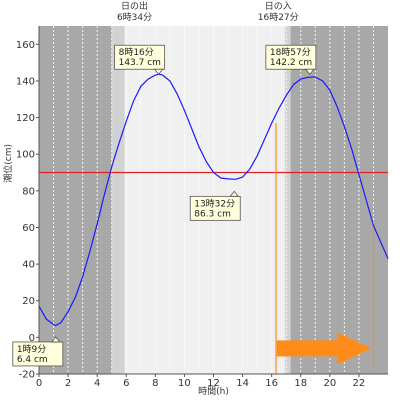 The height and width of the screenshot is (400, 400). What do you see at coordinates (213, 383) in the screenshot?
I see `x-tick-label-12: 12` at bounding box center [213, 383].